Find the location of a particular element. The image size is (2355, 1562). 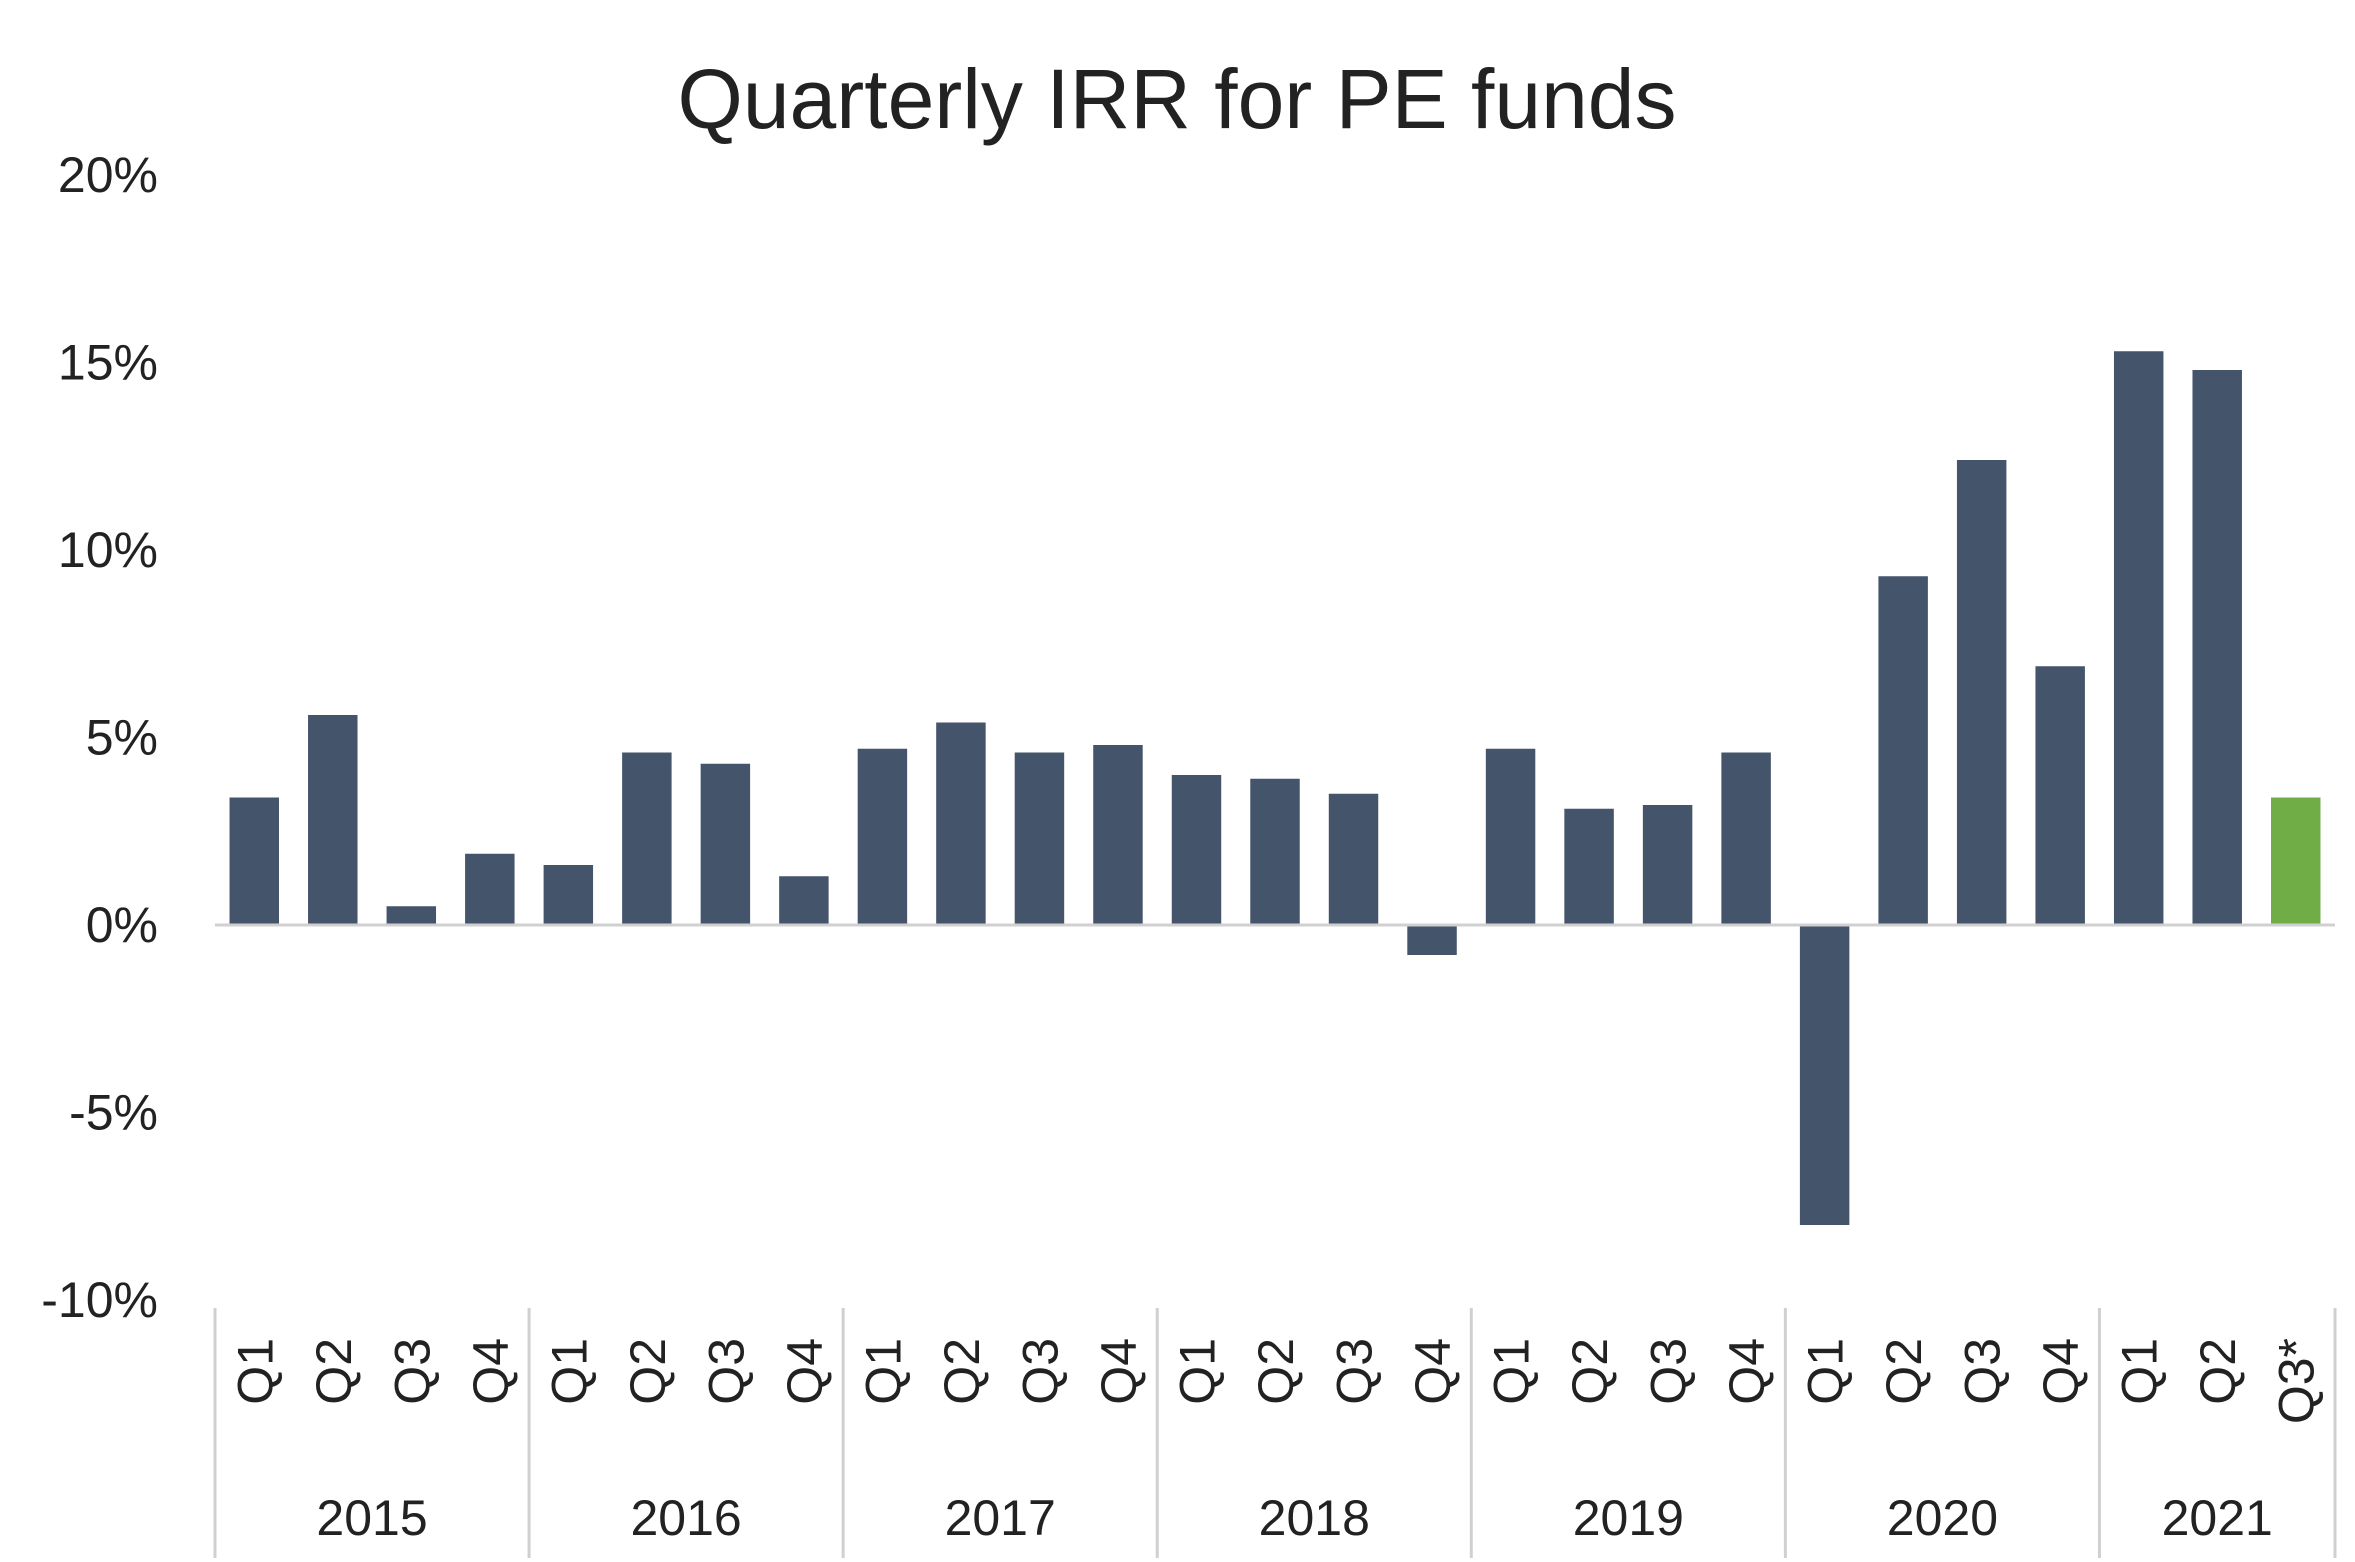

y-tick-label: 0% is located at coordinates (122, 925).